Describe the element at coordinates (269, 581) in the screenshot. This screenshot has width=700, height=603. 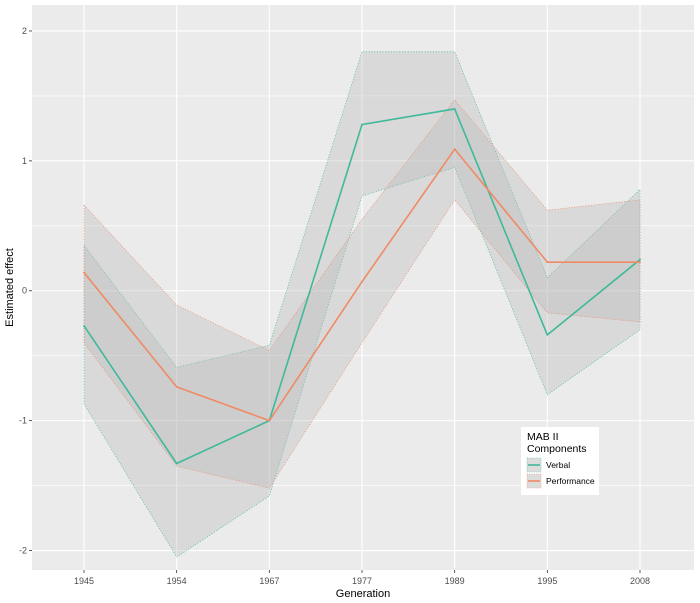
I see `x-tick-label: 1967` at that location.